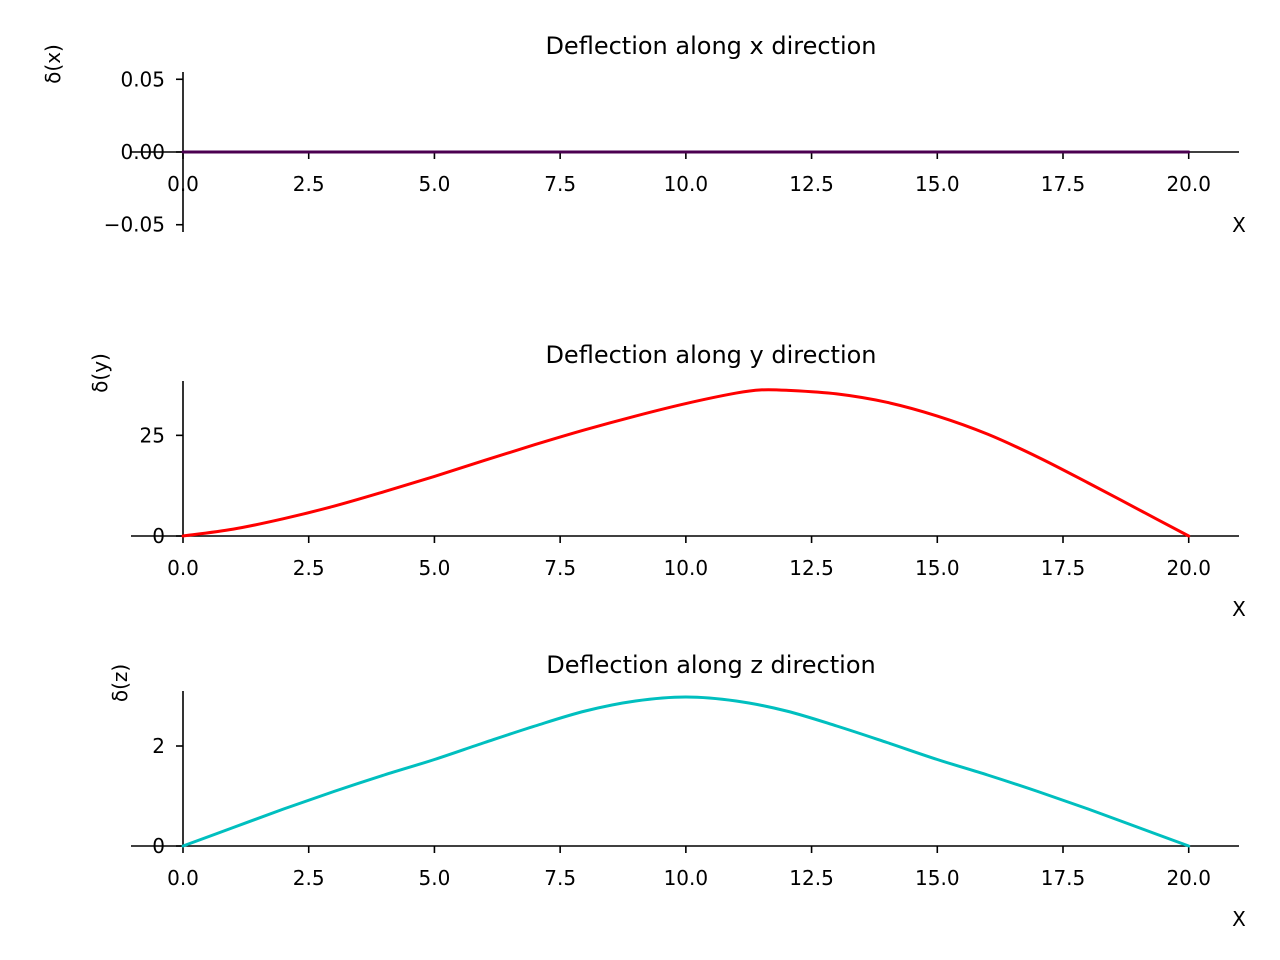 The width and height of the screenshot is (1280, 960). Describe the element at coordinates (710, 355) in the screenshot. I see `chart-title: Deflection along y direction` at that location.